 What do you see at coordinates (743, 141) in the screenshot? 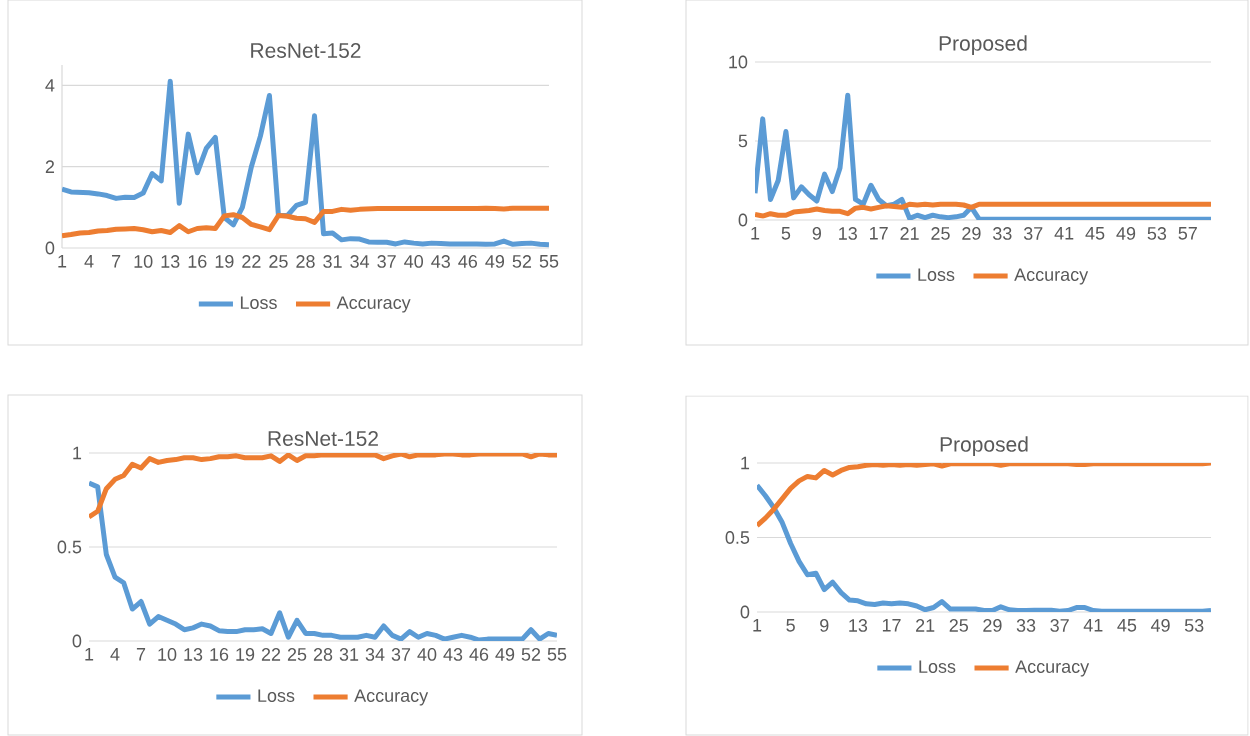
I see `y-tick-label: 5` at bounding box center [743, 141].